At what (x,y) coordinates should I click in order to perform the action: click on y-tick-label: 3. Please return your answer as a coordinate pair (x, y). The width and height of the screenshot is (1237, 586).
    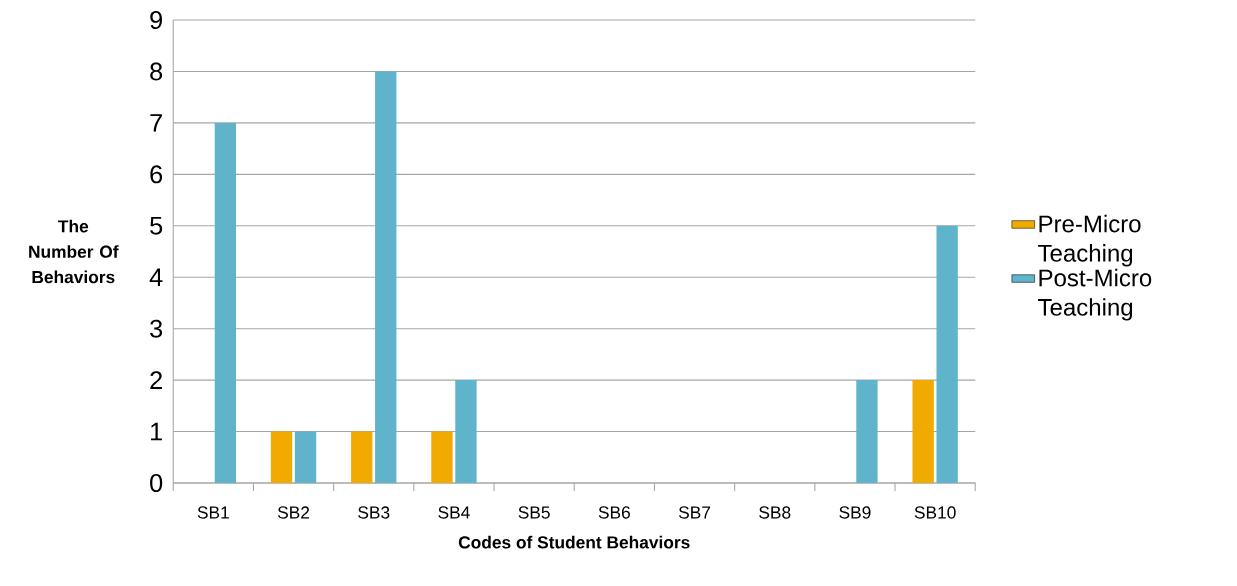
    Looking at the image, I should click on (156, 328).